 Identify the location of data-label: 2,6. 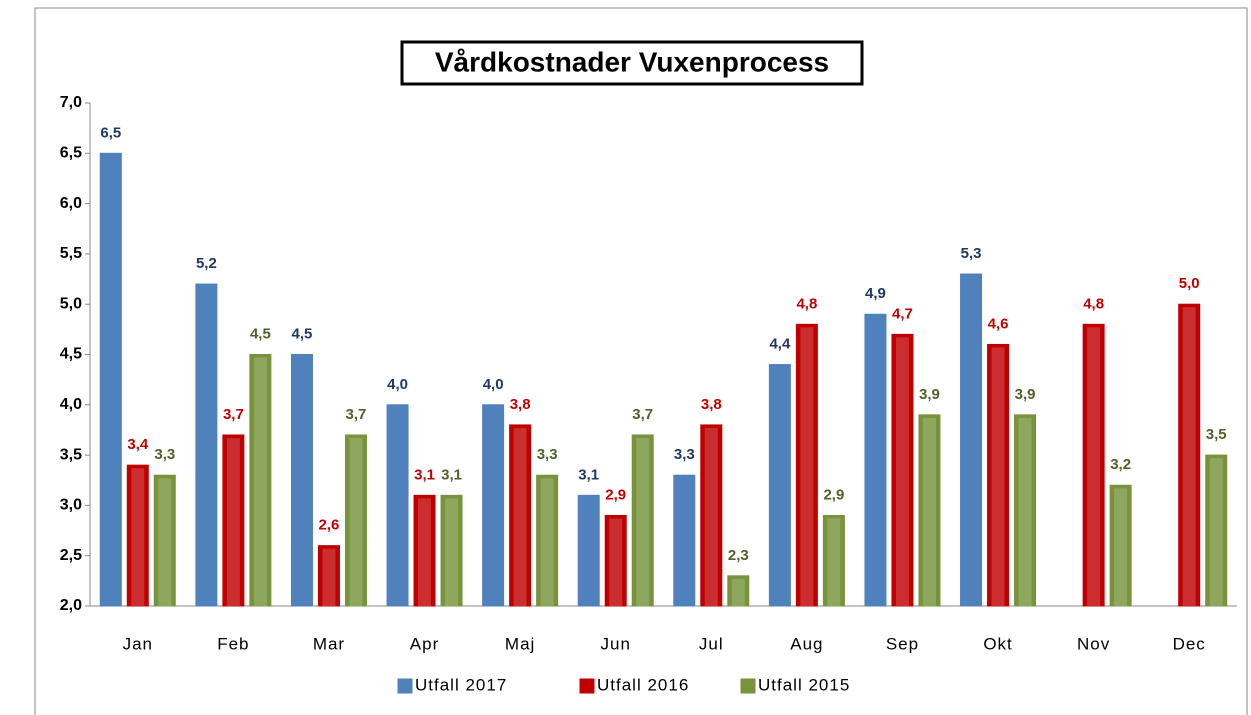
(329, 525).